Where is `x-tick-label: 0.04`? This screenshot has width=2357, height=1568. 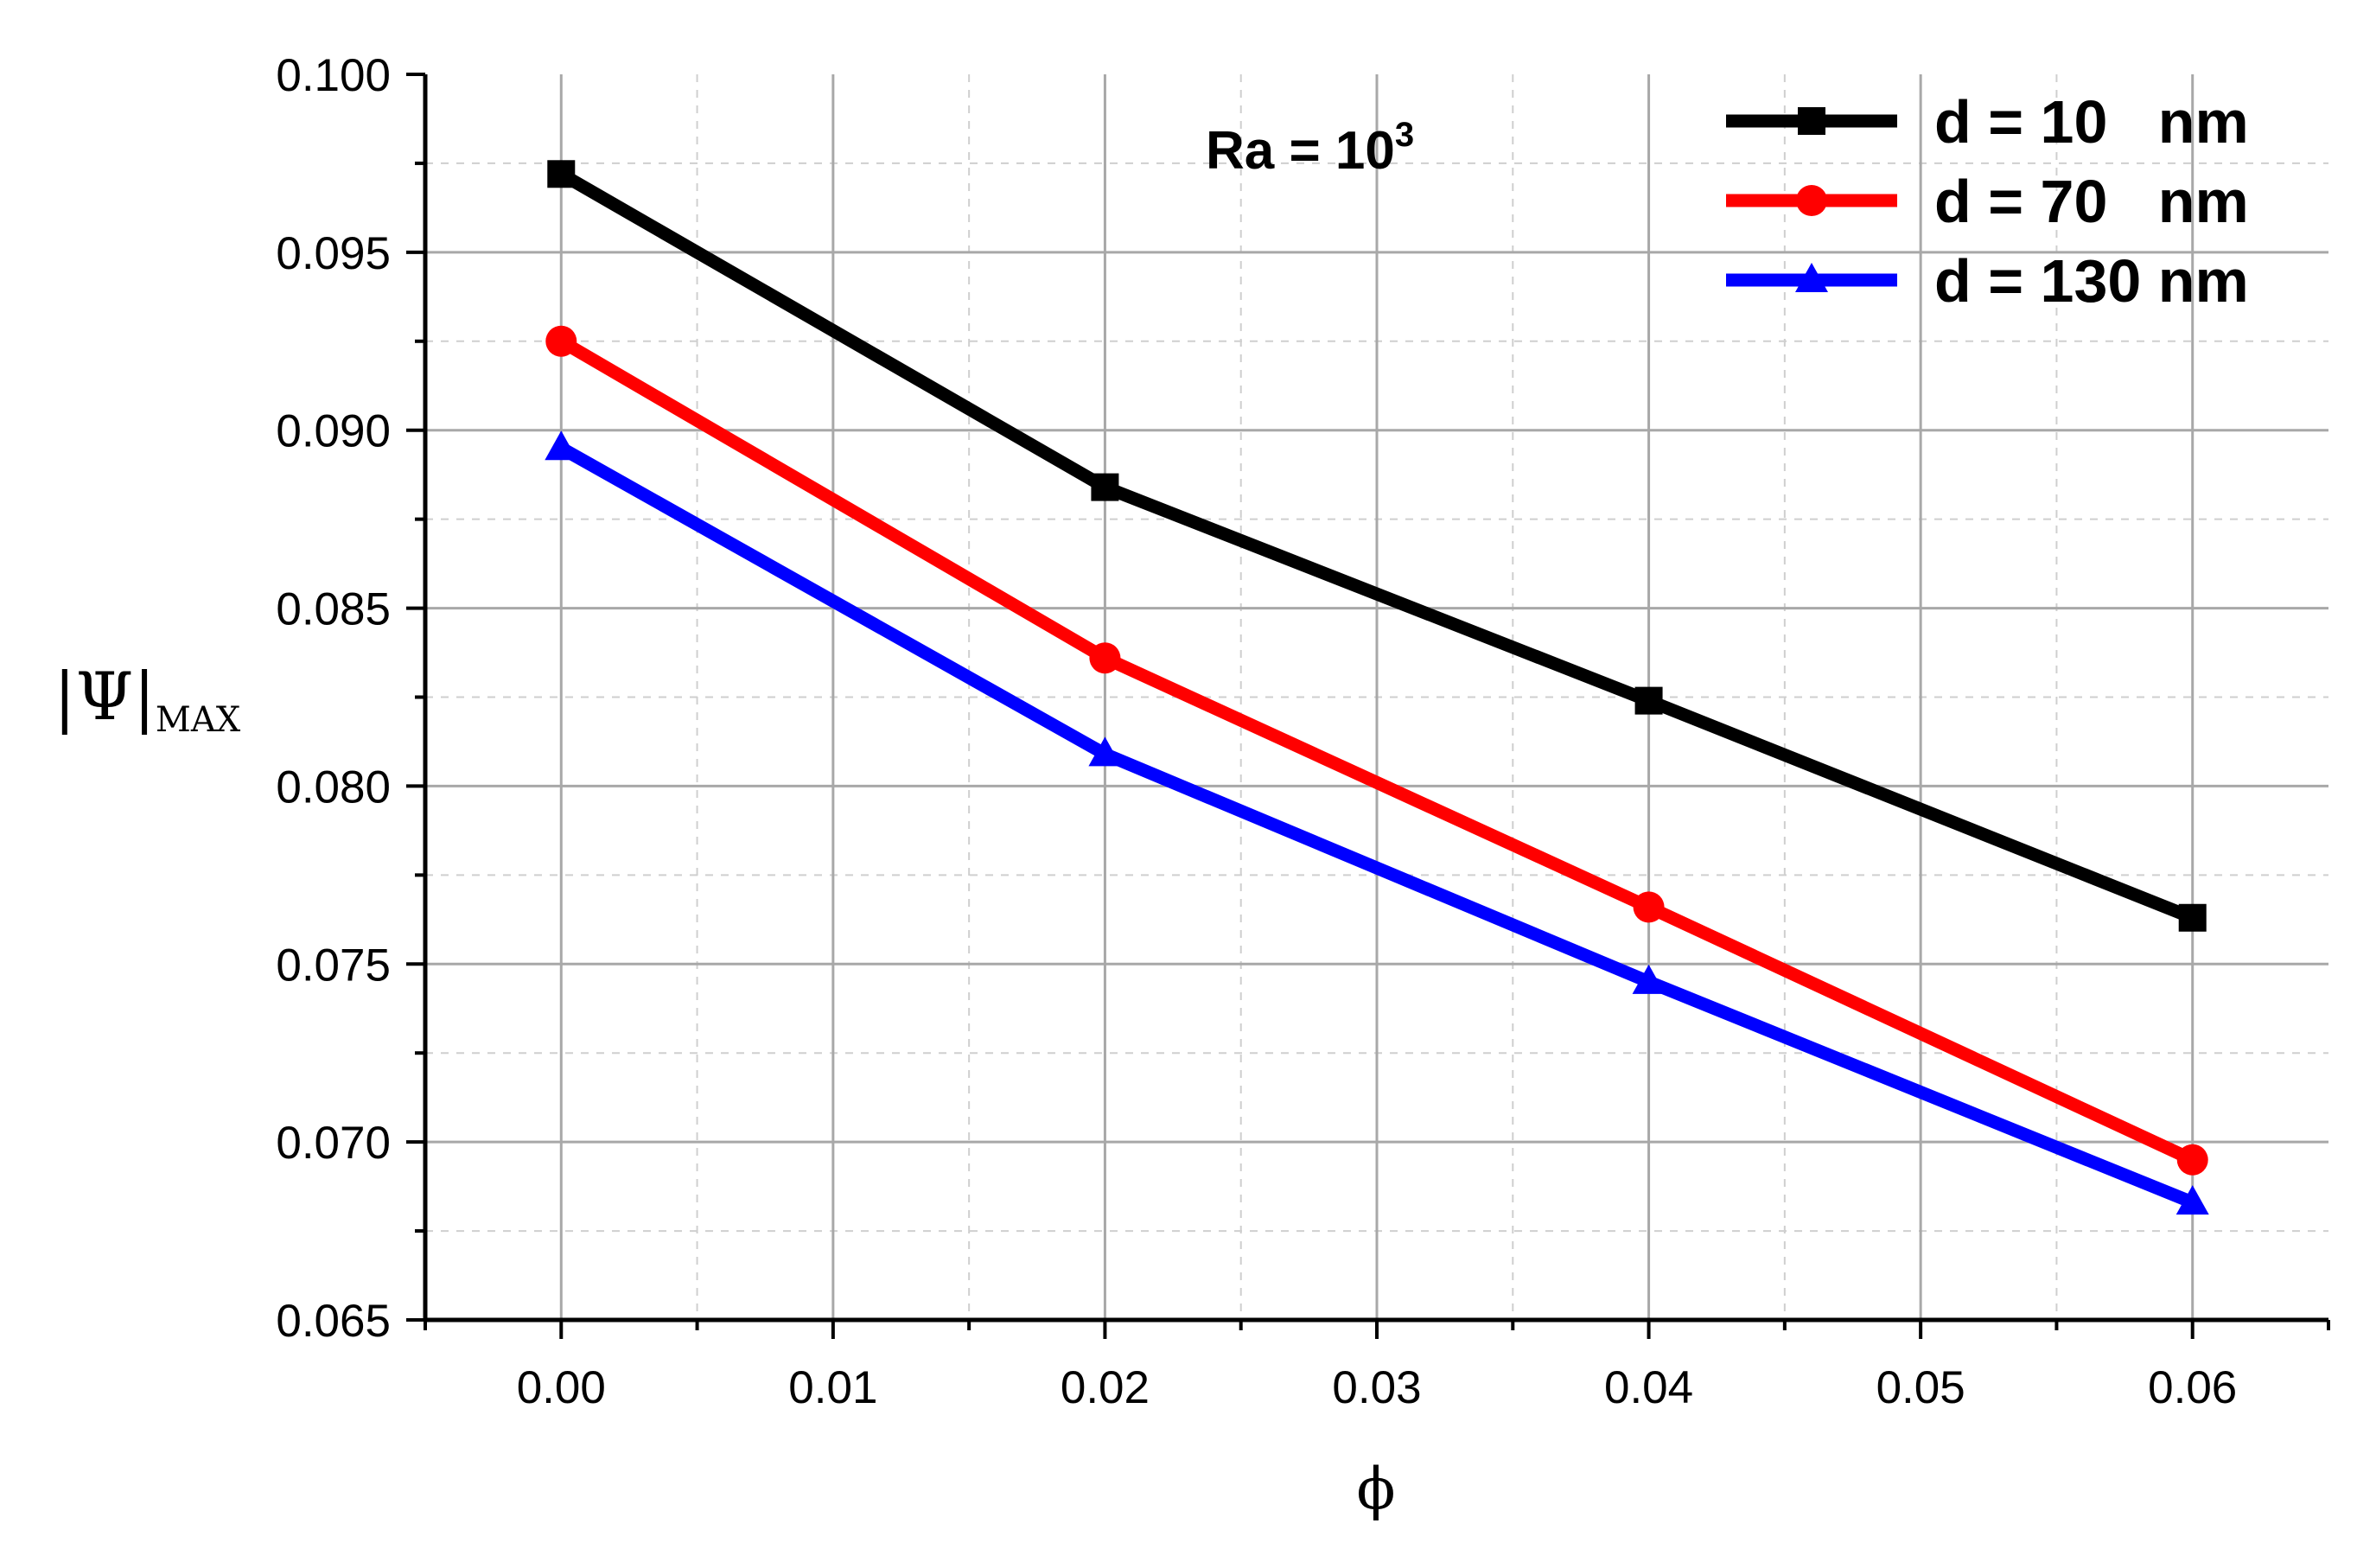 x-tick-label: 0.04 is located at coordinates (1649, 1388).